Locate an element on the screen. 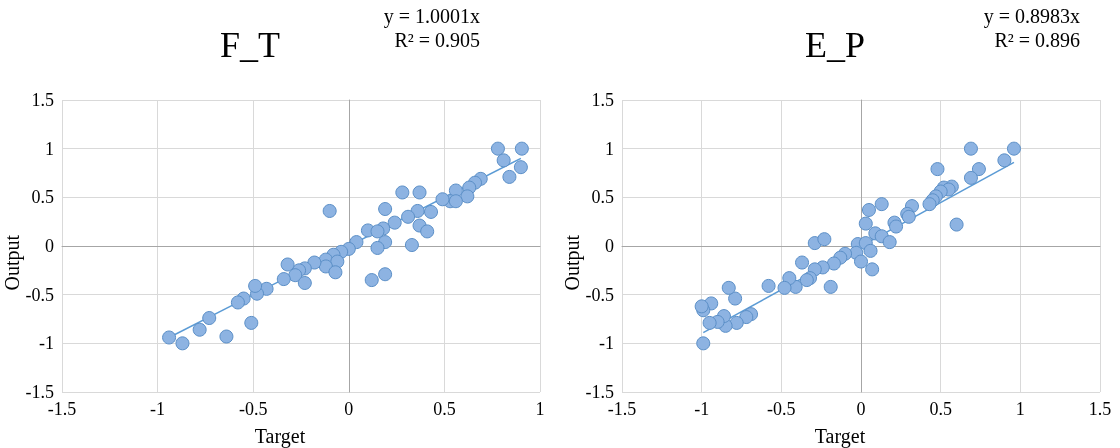  chart-title: F_T is located at coordinates (250, 45).